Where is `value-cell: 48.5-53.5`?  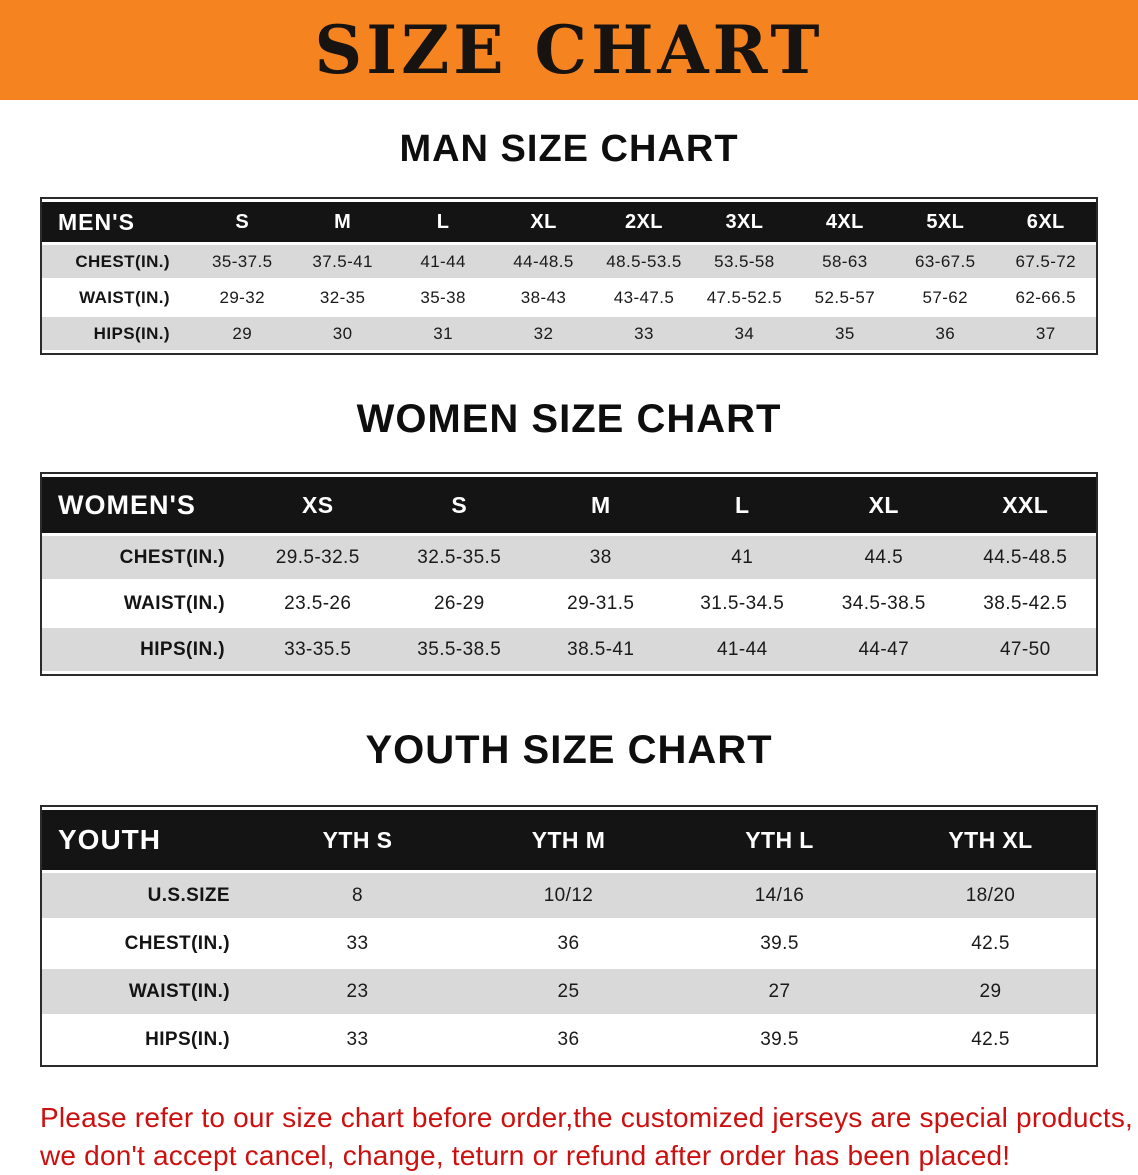
value-cell: 48.5-53.5 is located at coordinates (644, 261).